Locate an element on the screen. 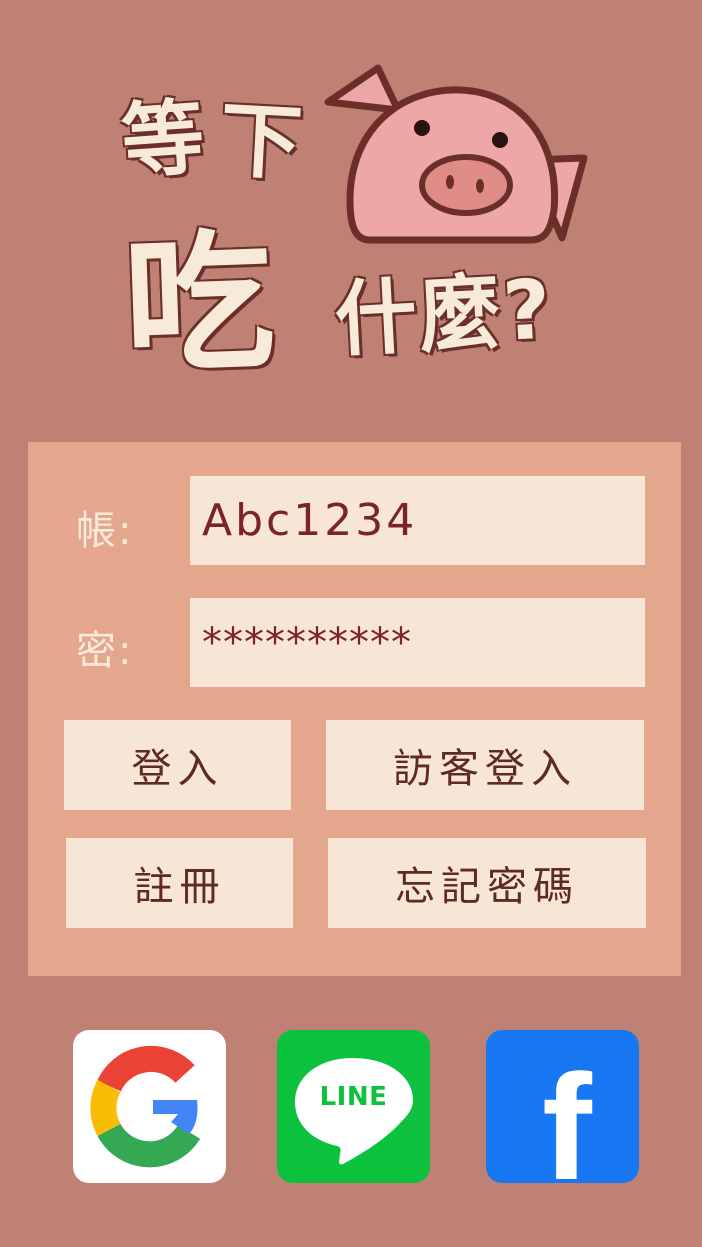  login-button: 登入 is located at coordinates (177, 765).